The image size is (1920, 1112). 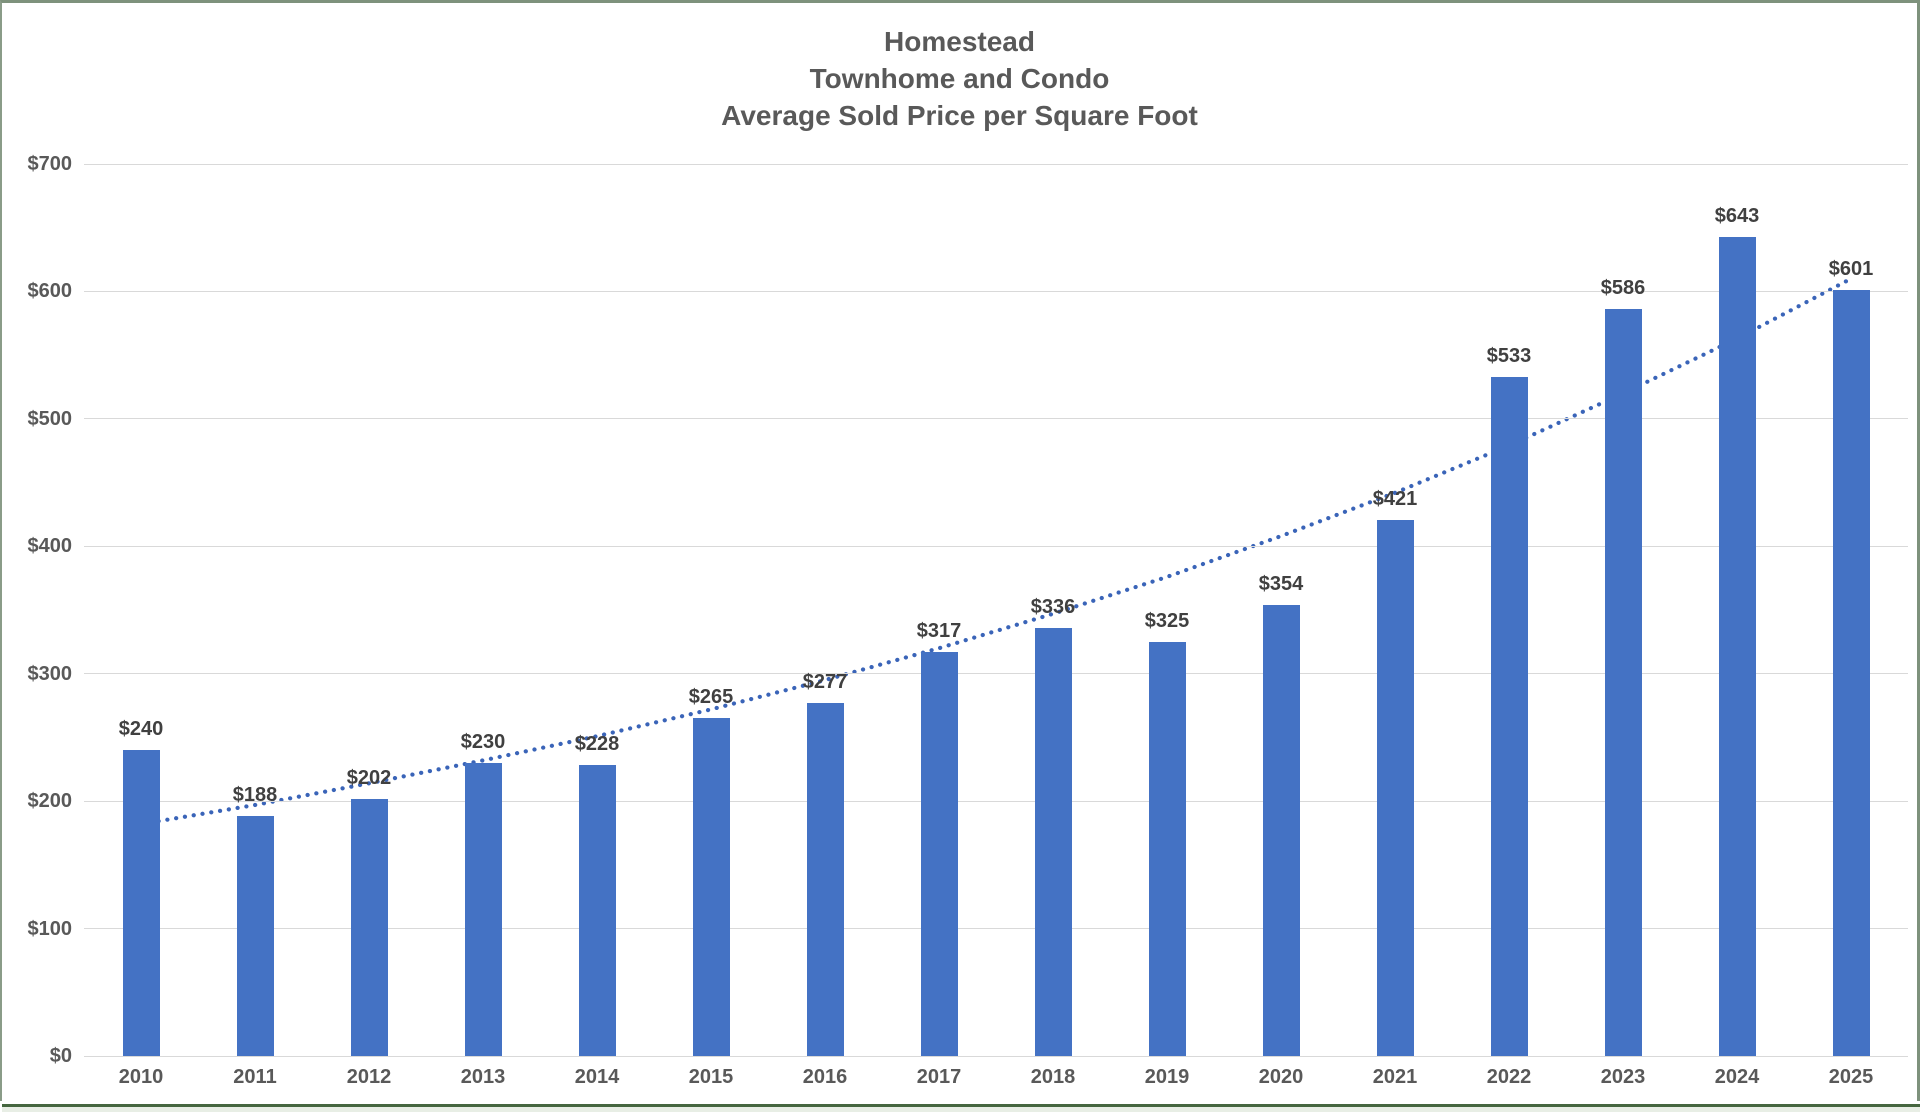 I want to click on y-tick-label: $300, so click(x=50, y=673).